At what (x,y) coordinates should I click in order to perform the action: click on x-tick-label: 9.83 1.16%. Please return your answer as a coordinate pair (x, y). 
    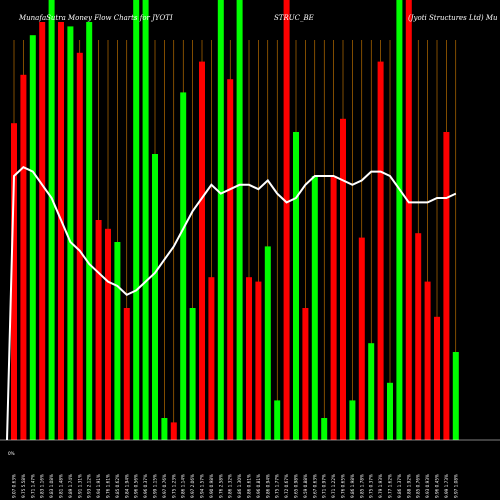
    Looking at the image, I should click on (42, 486).